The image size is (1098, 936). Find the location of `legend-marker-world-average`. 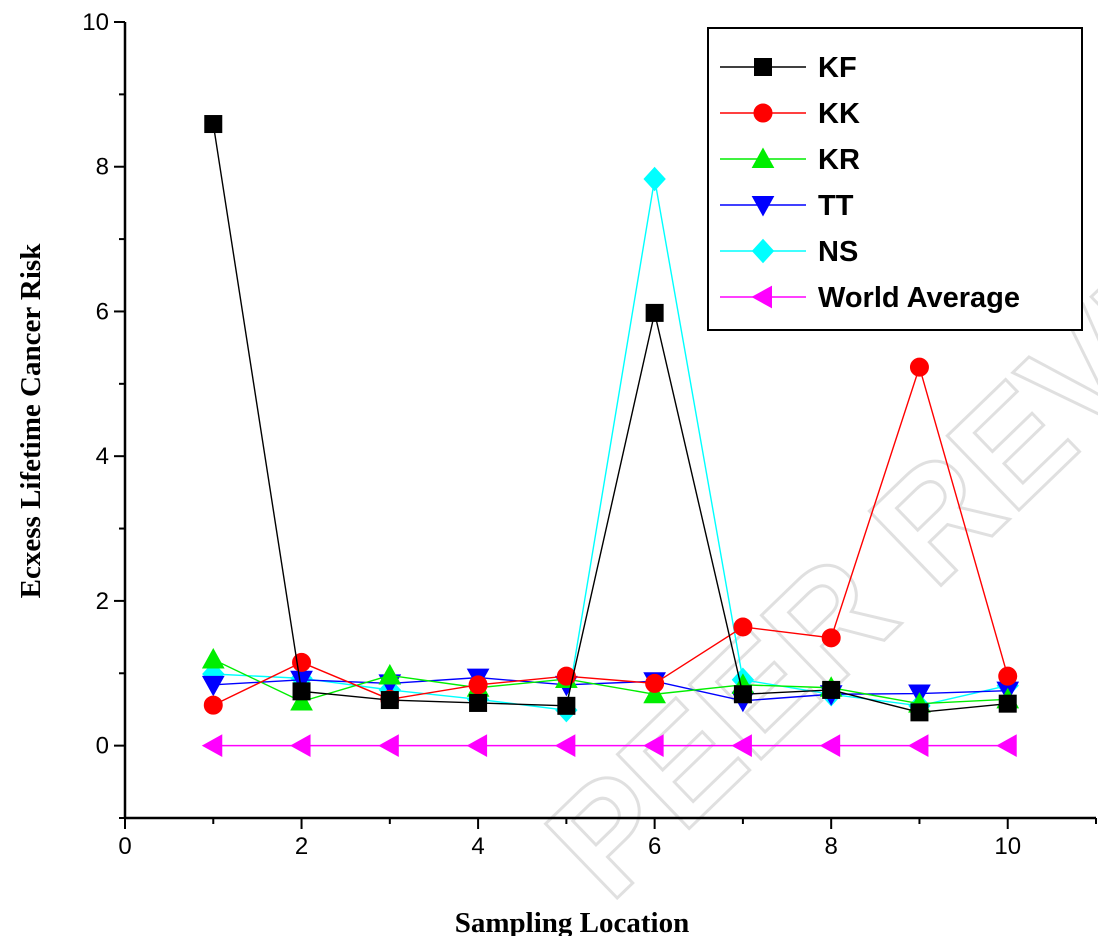

legend-marker-world-average is located at coordinates (761, 297).